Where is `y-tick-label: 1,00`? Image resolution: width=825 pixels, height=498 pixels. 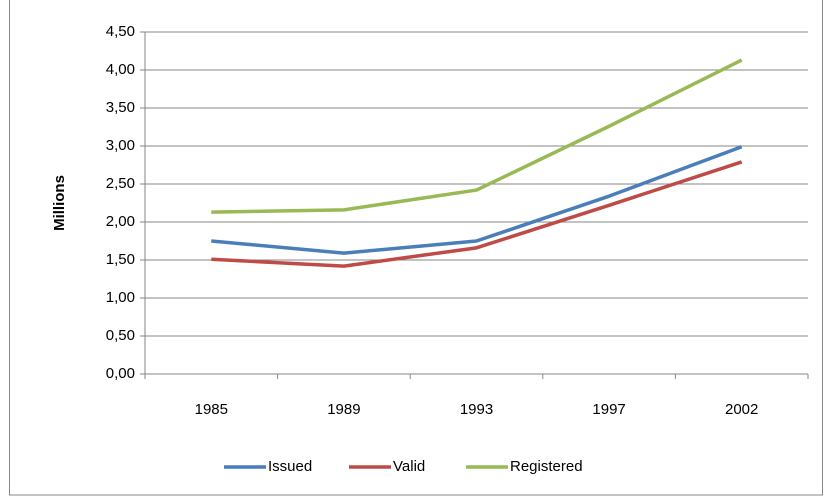
y-tick-label: 1,00 is located at coordinates (120, 297).